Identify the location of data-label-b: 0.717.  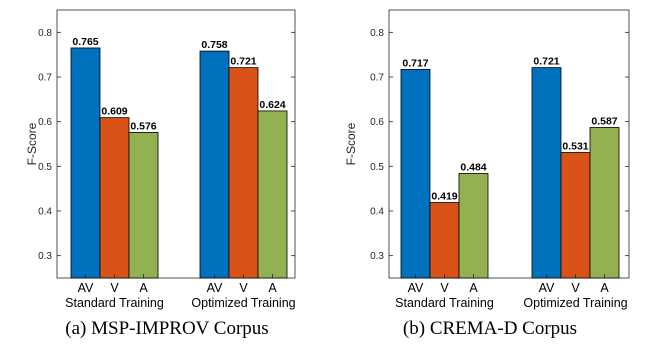
(415, 63).